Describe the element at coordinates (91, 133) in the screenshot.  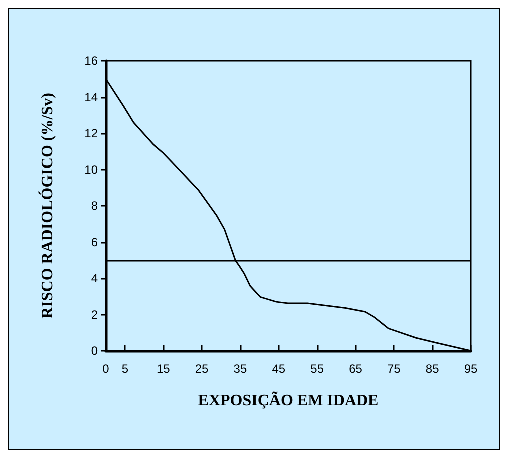
I see `y-tick-label: 12` at that location.